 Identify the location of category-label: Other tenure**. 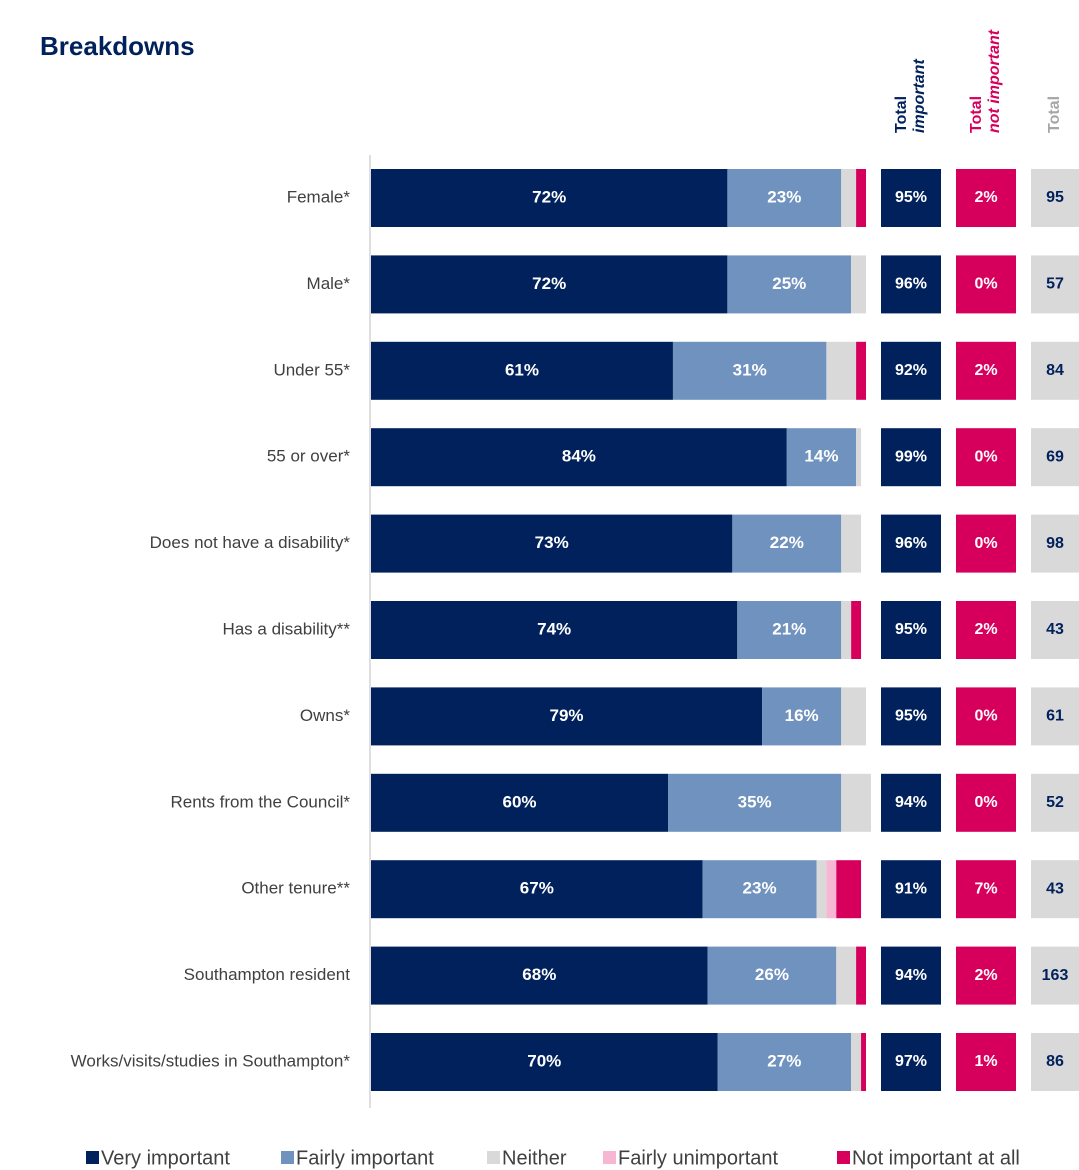
(295, 888).